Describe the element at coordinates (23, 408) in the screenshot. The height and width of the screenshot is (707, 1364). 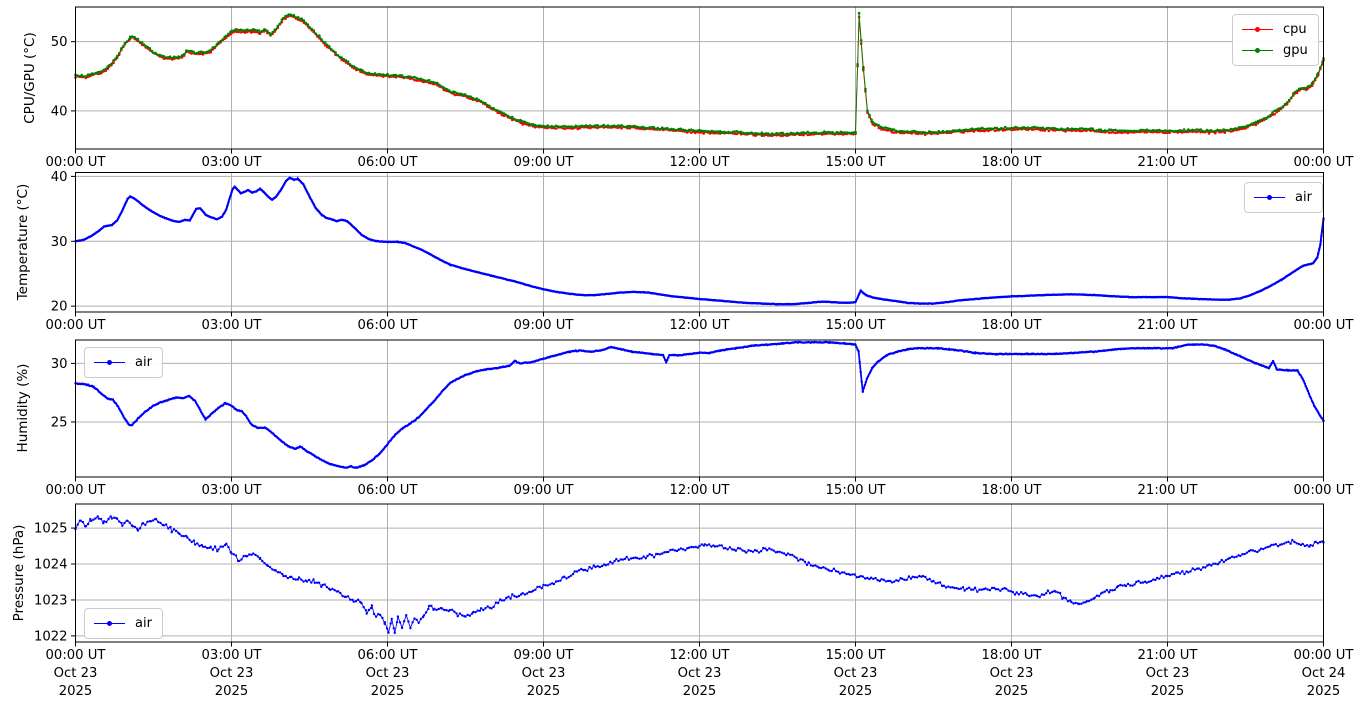
I see `ylabel-humidity: Humidity (%)` at that location.